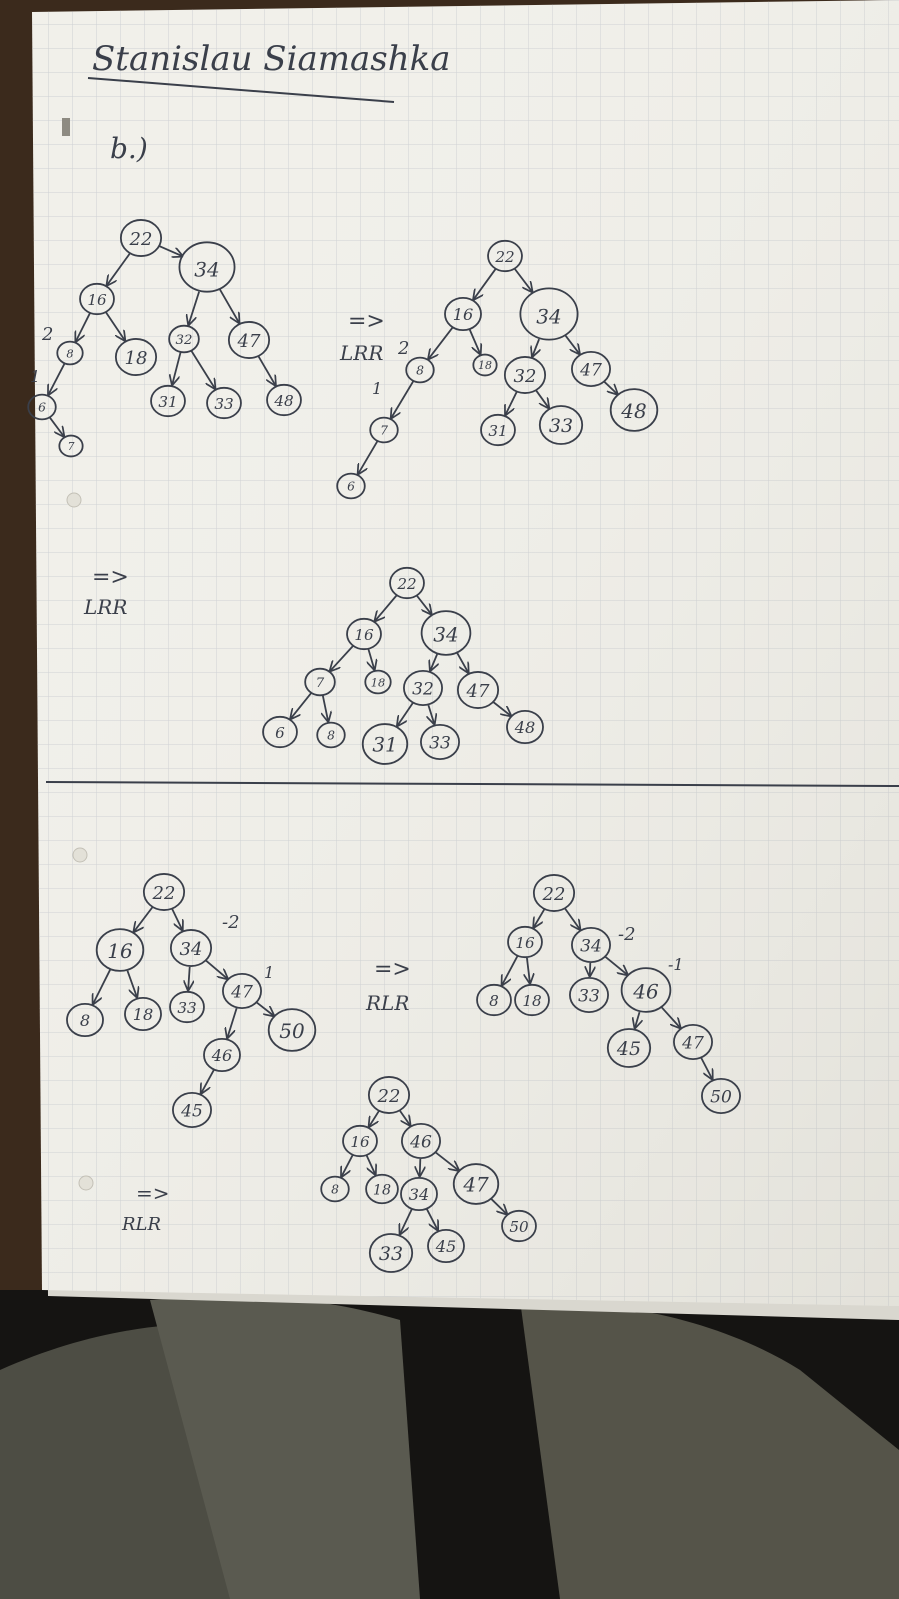 This screenshot has height=1599, width=899. I want to click on rotation-lrr-1: LRR, so click(361, 353).